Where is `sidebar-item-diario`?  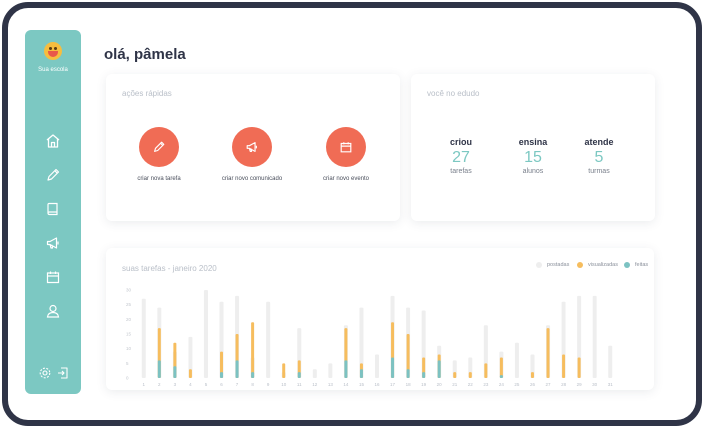
sidebar-item-diario is located at coordinates (53, 209).